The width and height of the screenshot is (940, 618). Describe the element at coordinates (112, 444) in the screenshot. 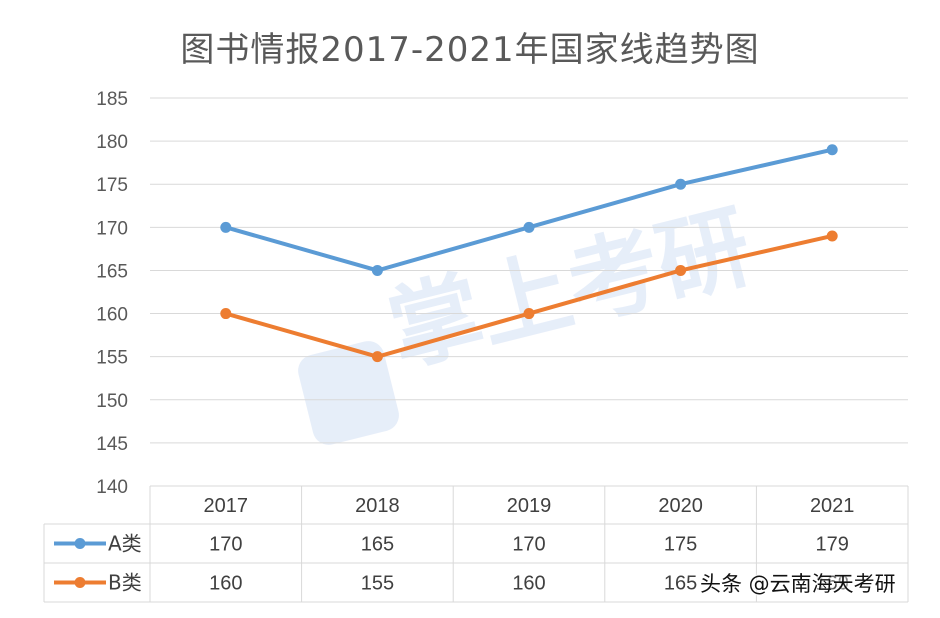

I see `y-tick-label: 145` at that location.